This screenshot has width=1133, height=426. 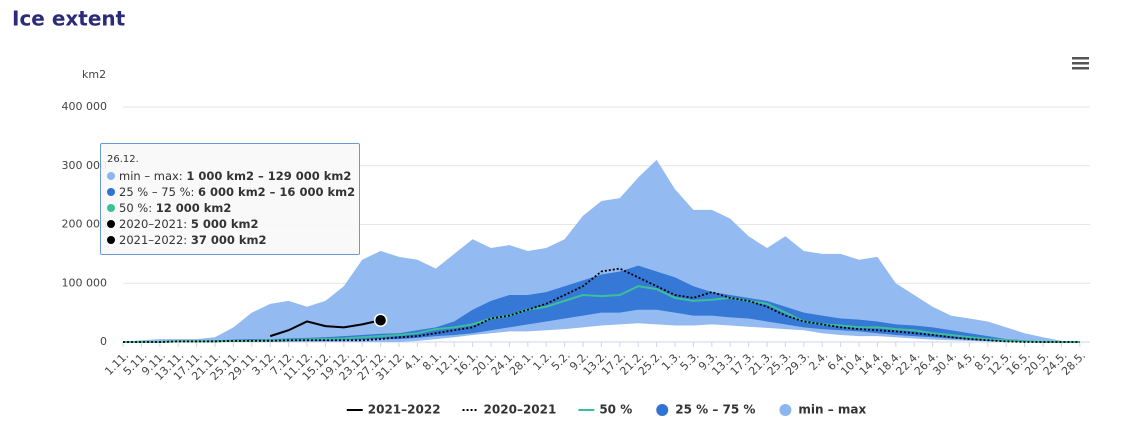 What do you see at coordinates (85, 165) in the screenshot?
I see `y-tick-label: 300 000` at bounding box center [85, 165].